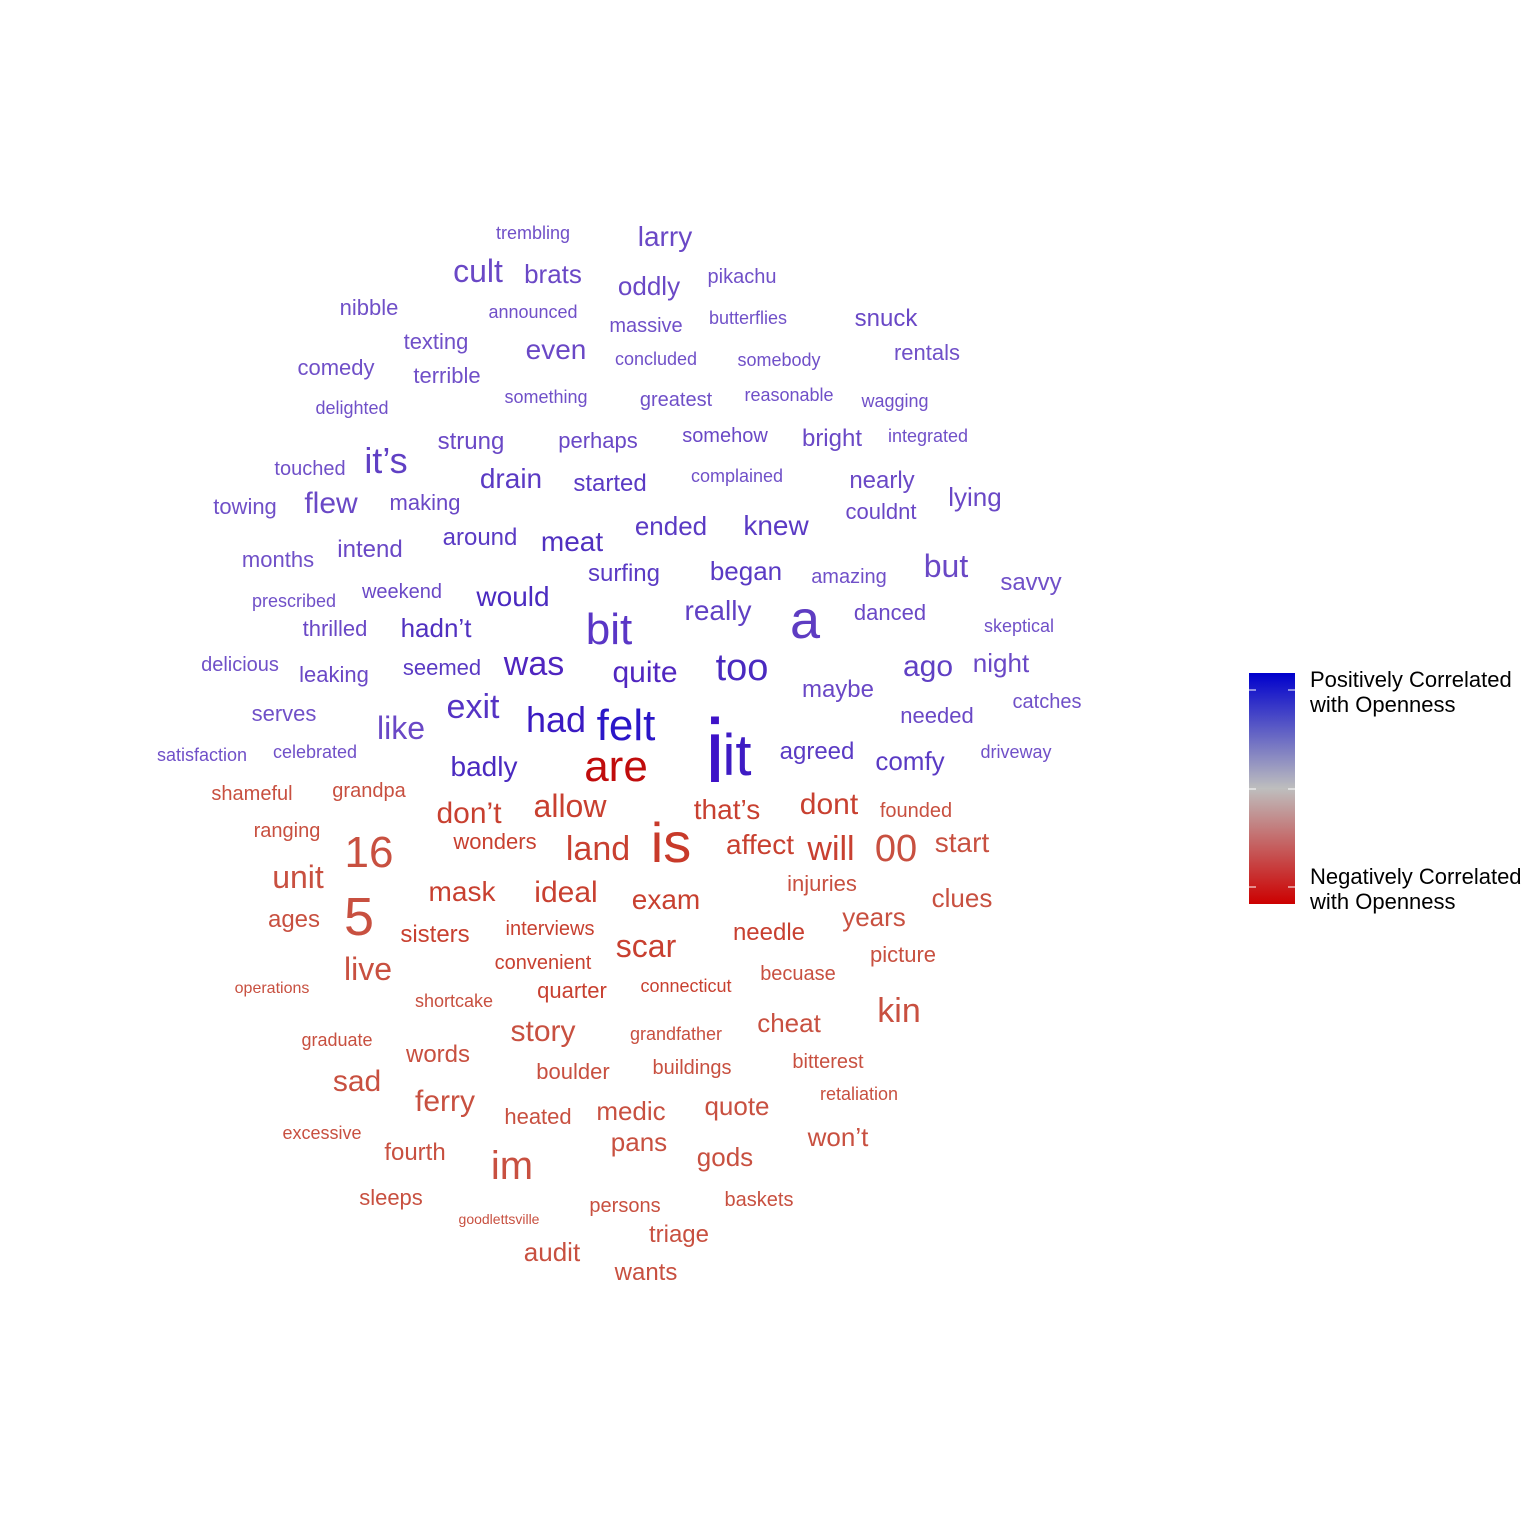 Image resolution: width=1536 pixels, height=1536 pixels. I want to click on word-negative: clues, so click(962, 898).